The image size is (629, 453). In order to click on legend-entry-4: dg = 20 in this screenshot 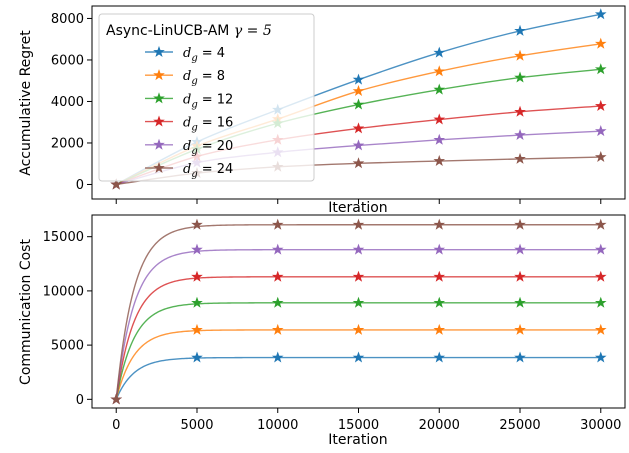, I will do `click(189, 147)`.